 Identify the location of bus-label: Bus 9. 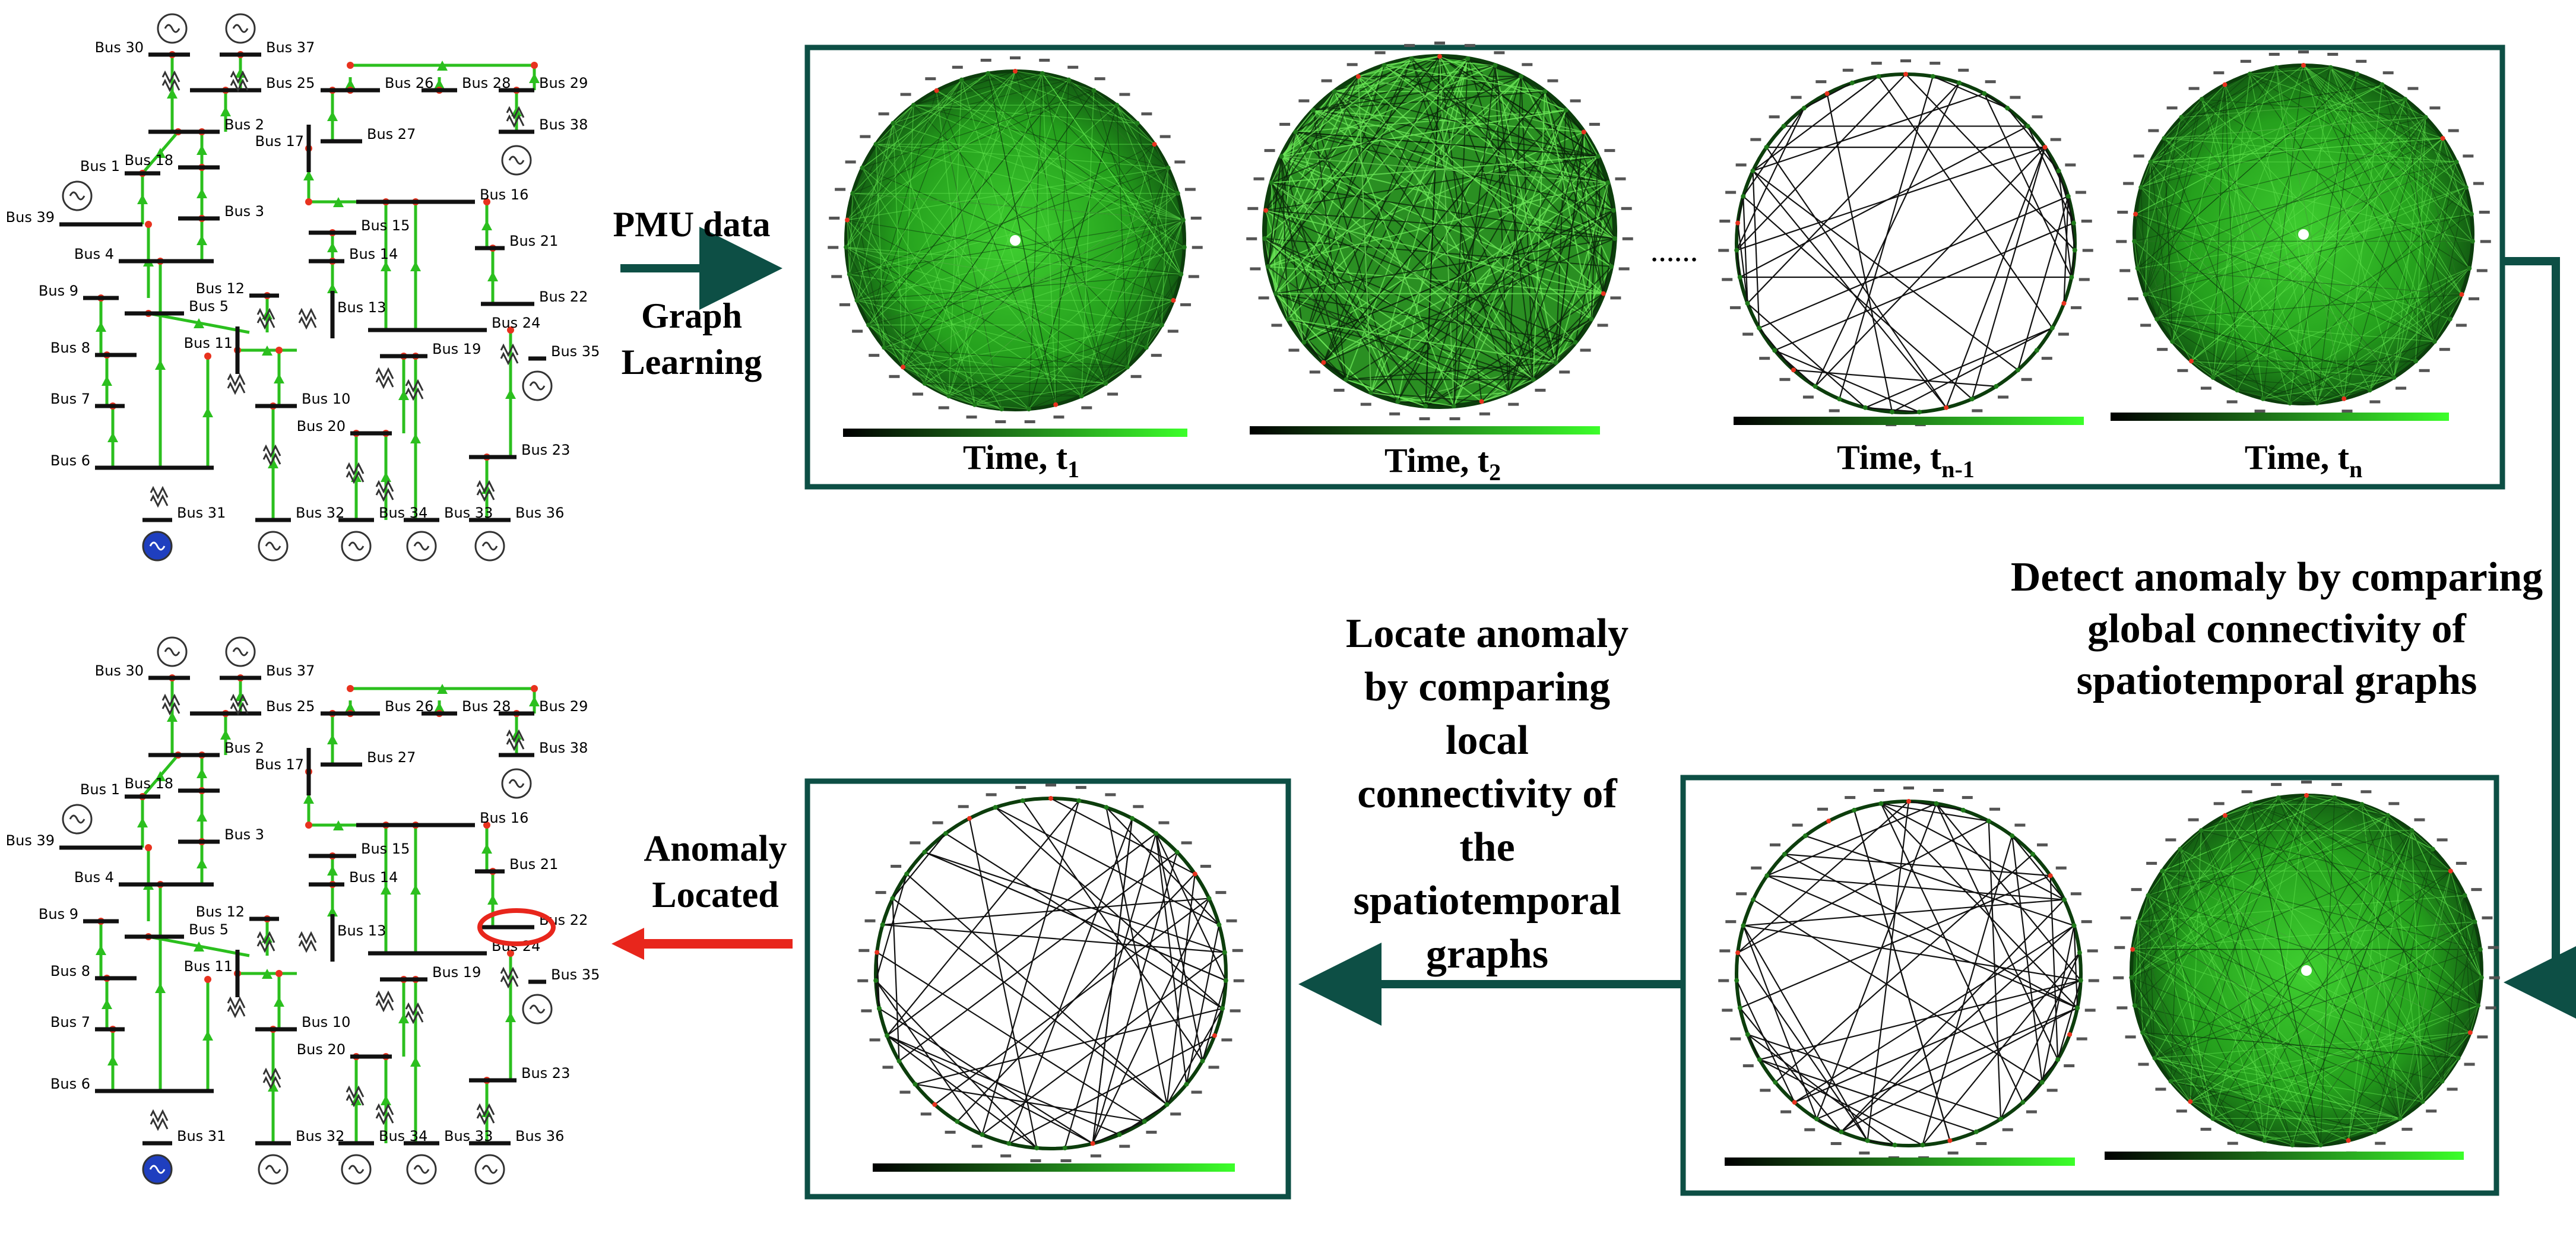
(59, 291).